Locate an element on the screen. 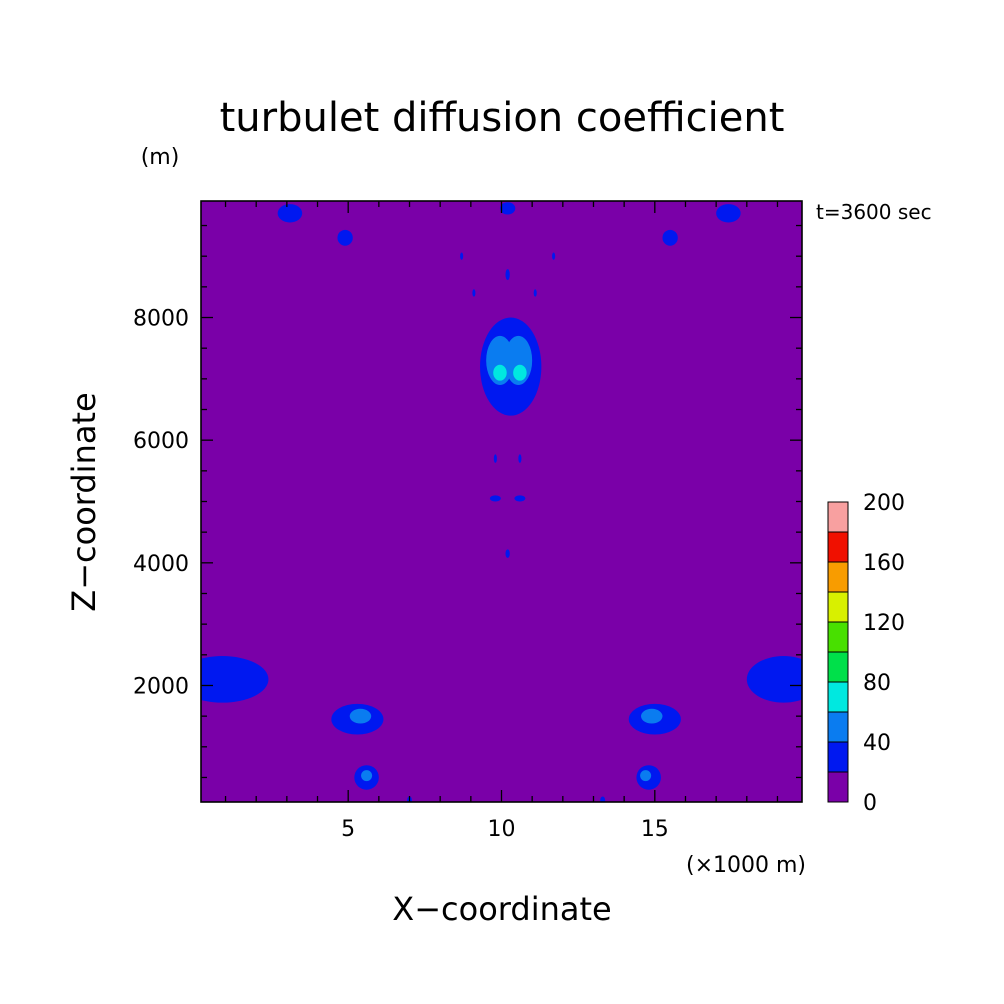 Image resolution: width=1004 pixels, height=1004 pixels. y-tick-label: 4000 is located at coordinates (161, 564).